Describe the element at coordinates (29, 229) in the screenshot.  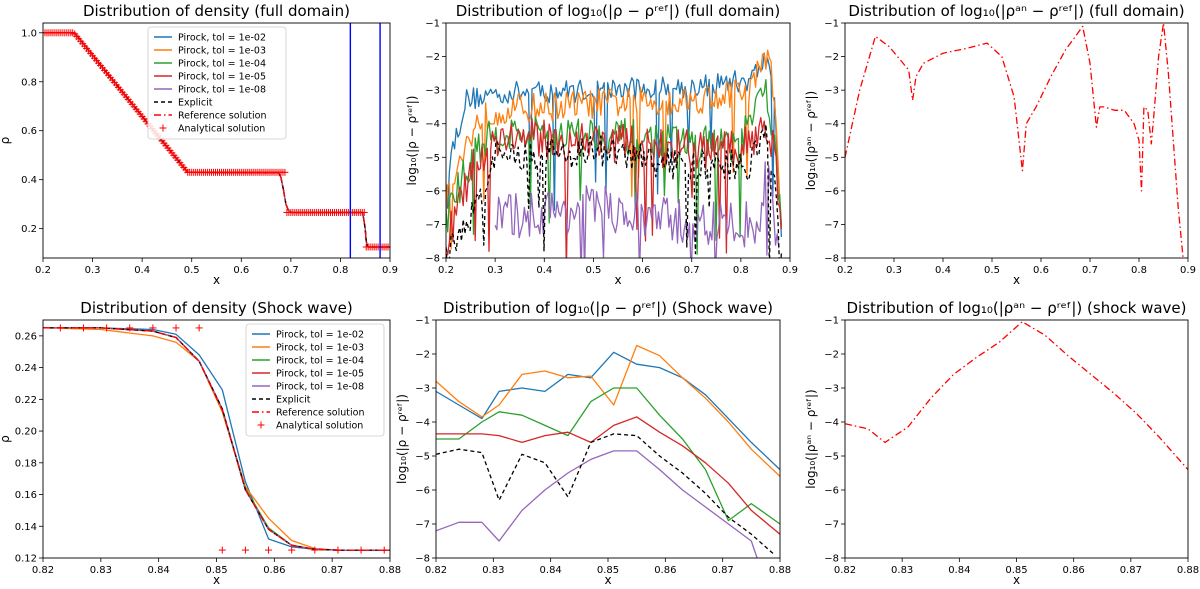
I see `y-tick-label: 0.2` at that location.